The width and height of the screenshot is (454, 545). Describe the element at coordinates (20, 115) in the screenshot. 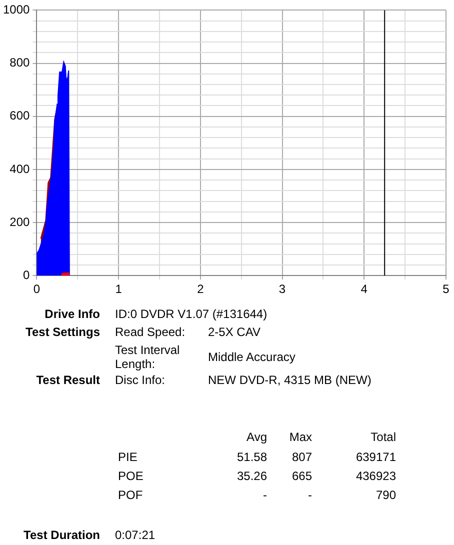

I see `y-tick-label: 600` at that location.